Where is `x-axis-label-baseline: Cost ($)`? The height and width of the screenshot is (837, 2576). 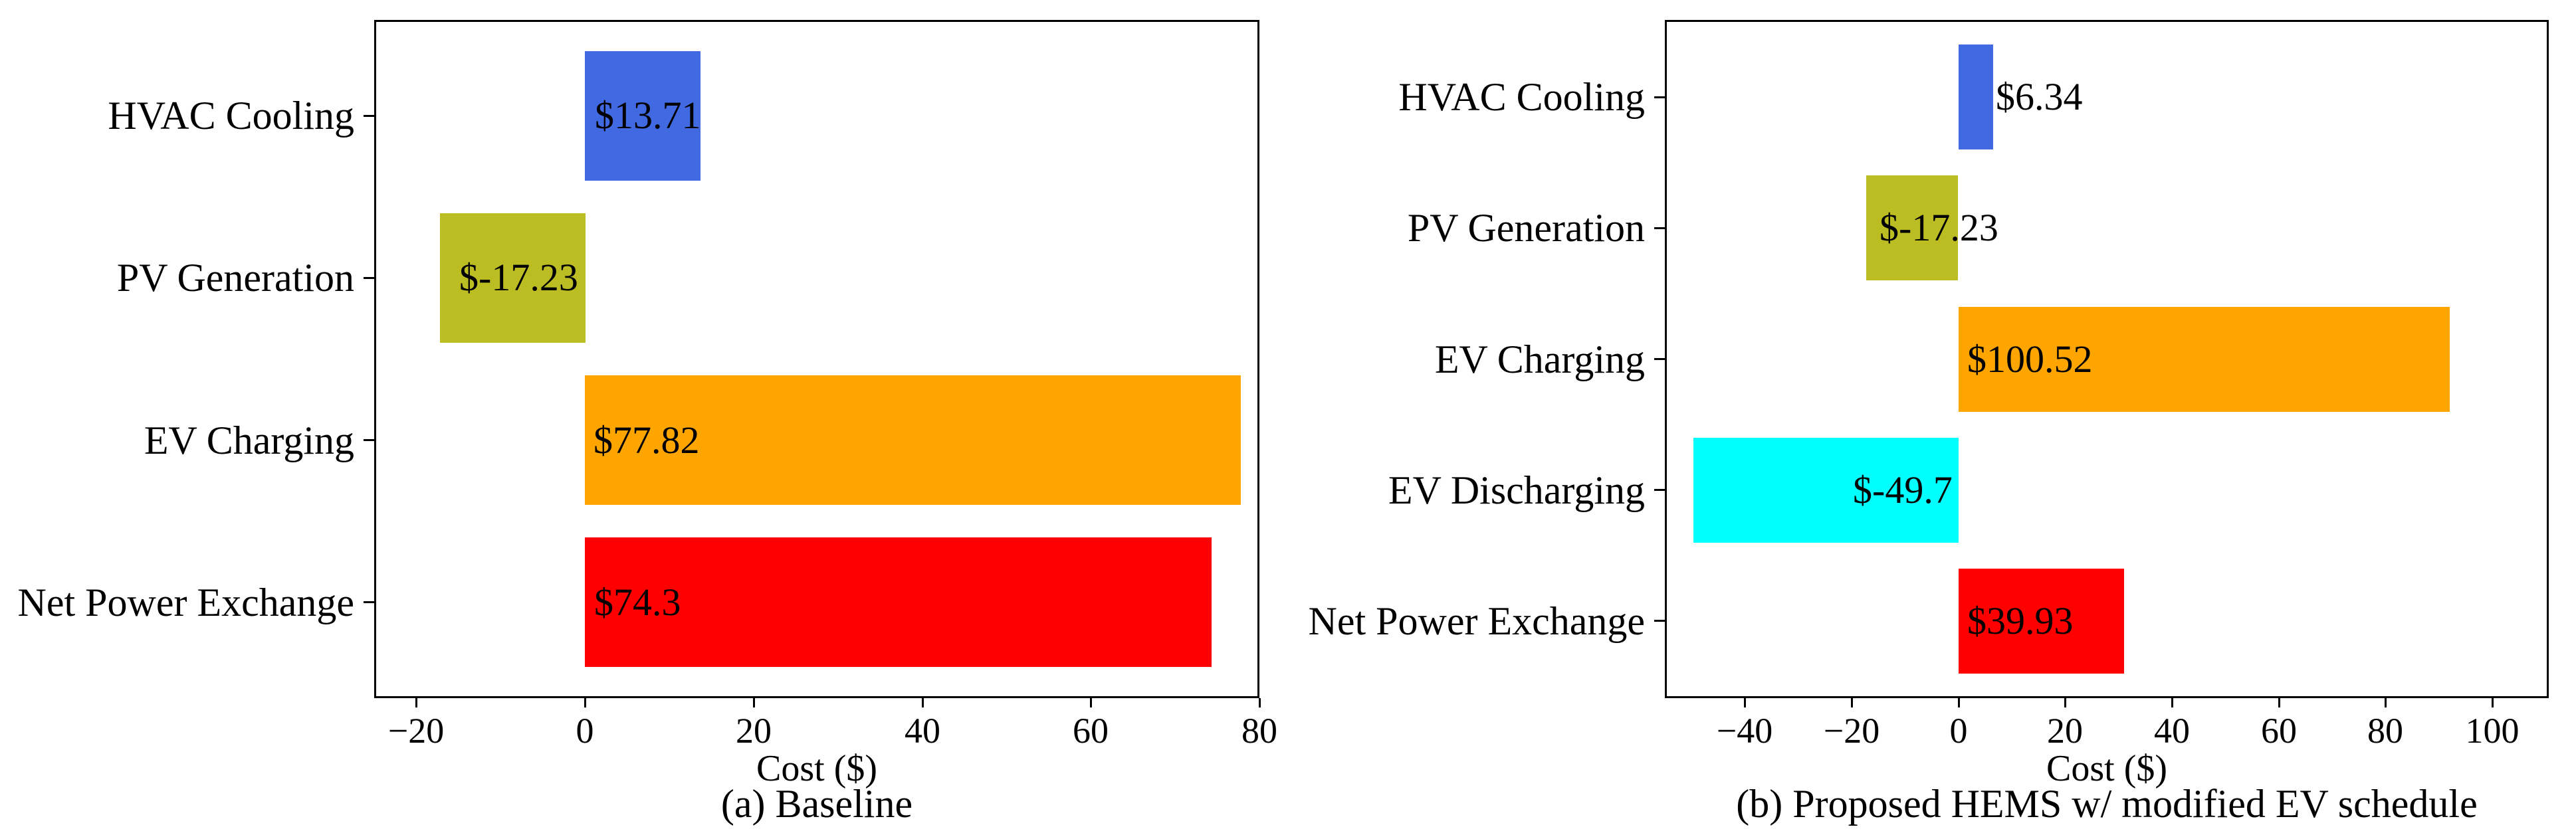 x-axis-label-baseline: Cost ($) is located at coordinates (816, 768).